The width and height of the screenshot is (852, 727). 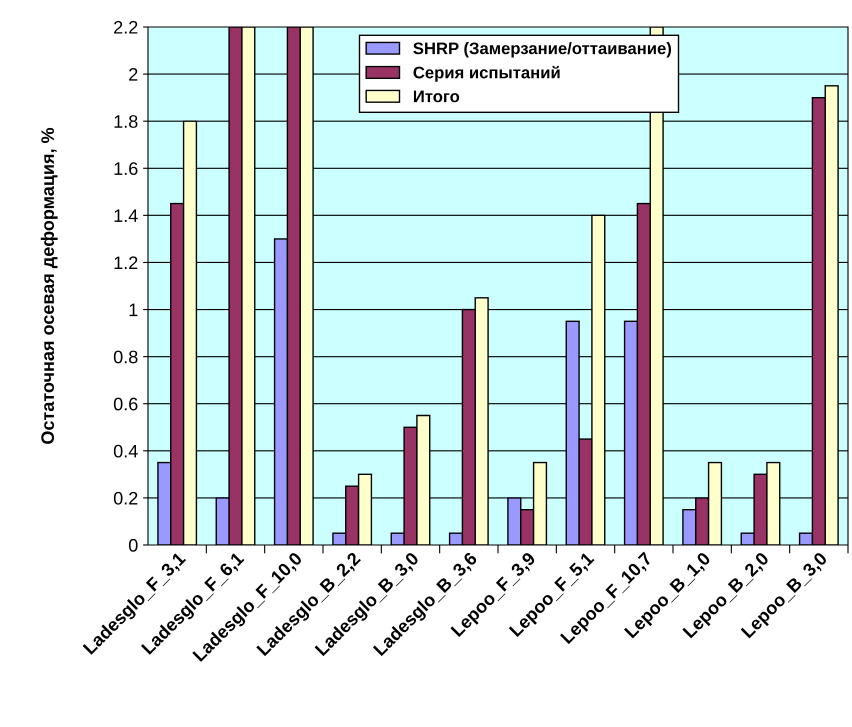 I want to click on y-tick-label: 0.2, so click(x=126, y=498).